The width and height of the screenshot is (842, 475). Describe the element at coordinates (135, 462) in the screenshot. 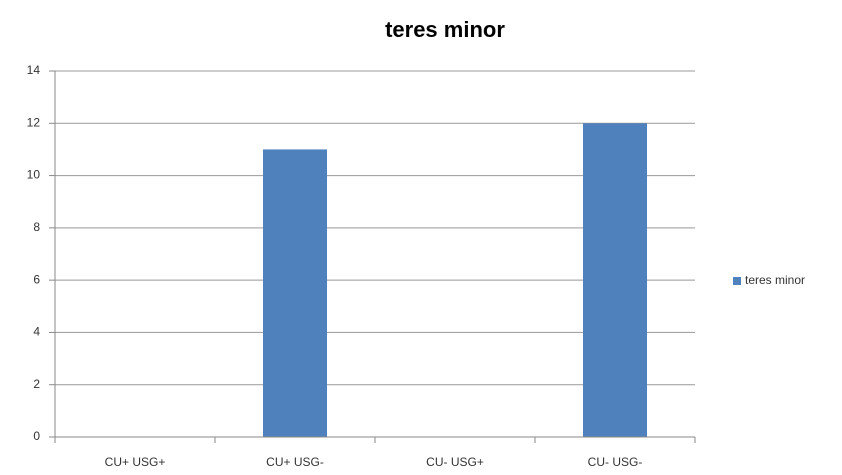

I see `x-tick-label: CU+ USG+` at that location.